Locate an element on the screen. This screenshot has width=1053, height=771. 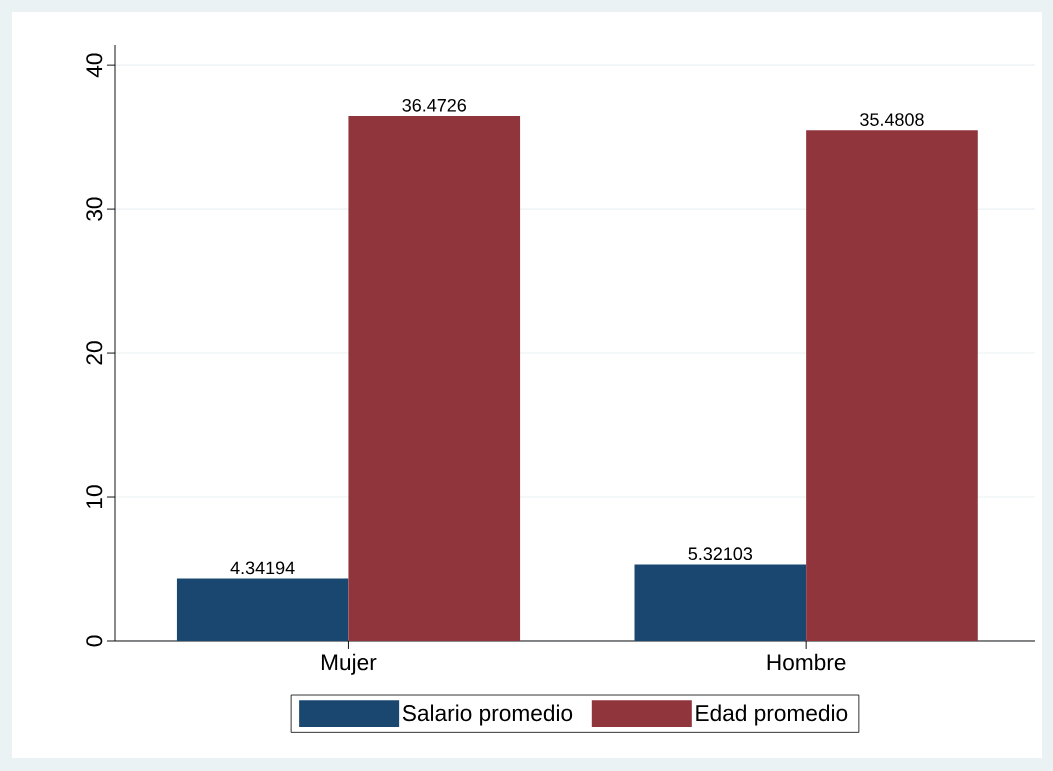
y-tick-label: 0 is located at coordinates (94, 641).